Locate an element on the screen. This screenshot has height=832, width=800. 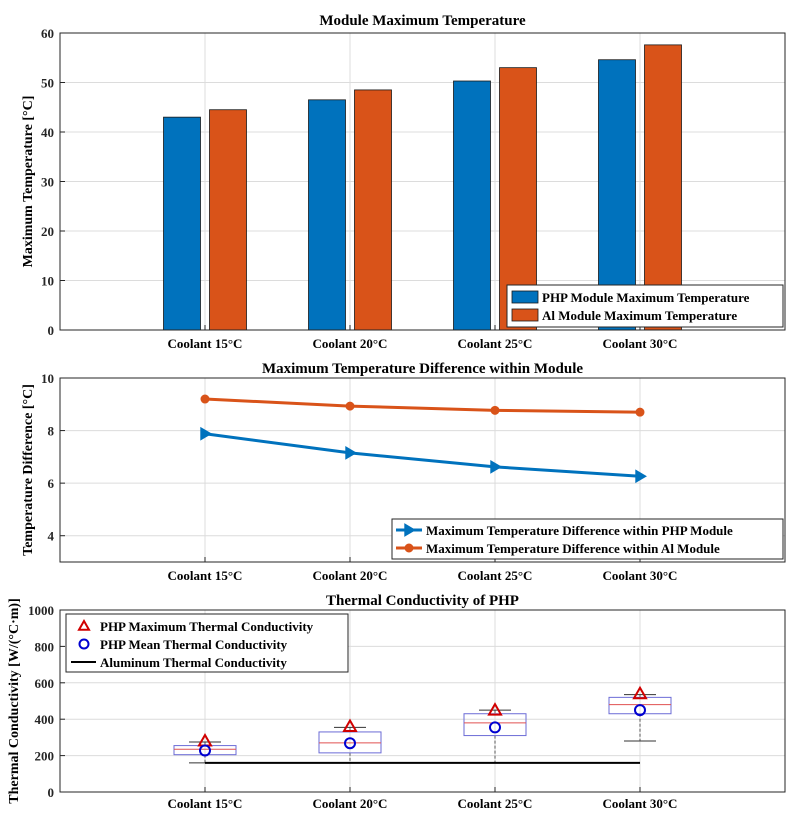
y-tick-label: 60 is located at coordinates (47, 33).